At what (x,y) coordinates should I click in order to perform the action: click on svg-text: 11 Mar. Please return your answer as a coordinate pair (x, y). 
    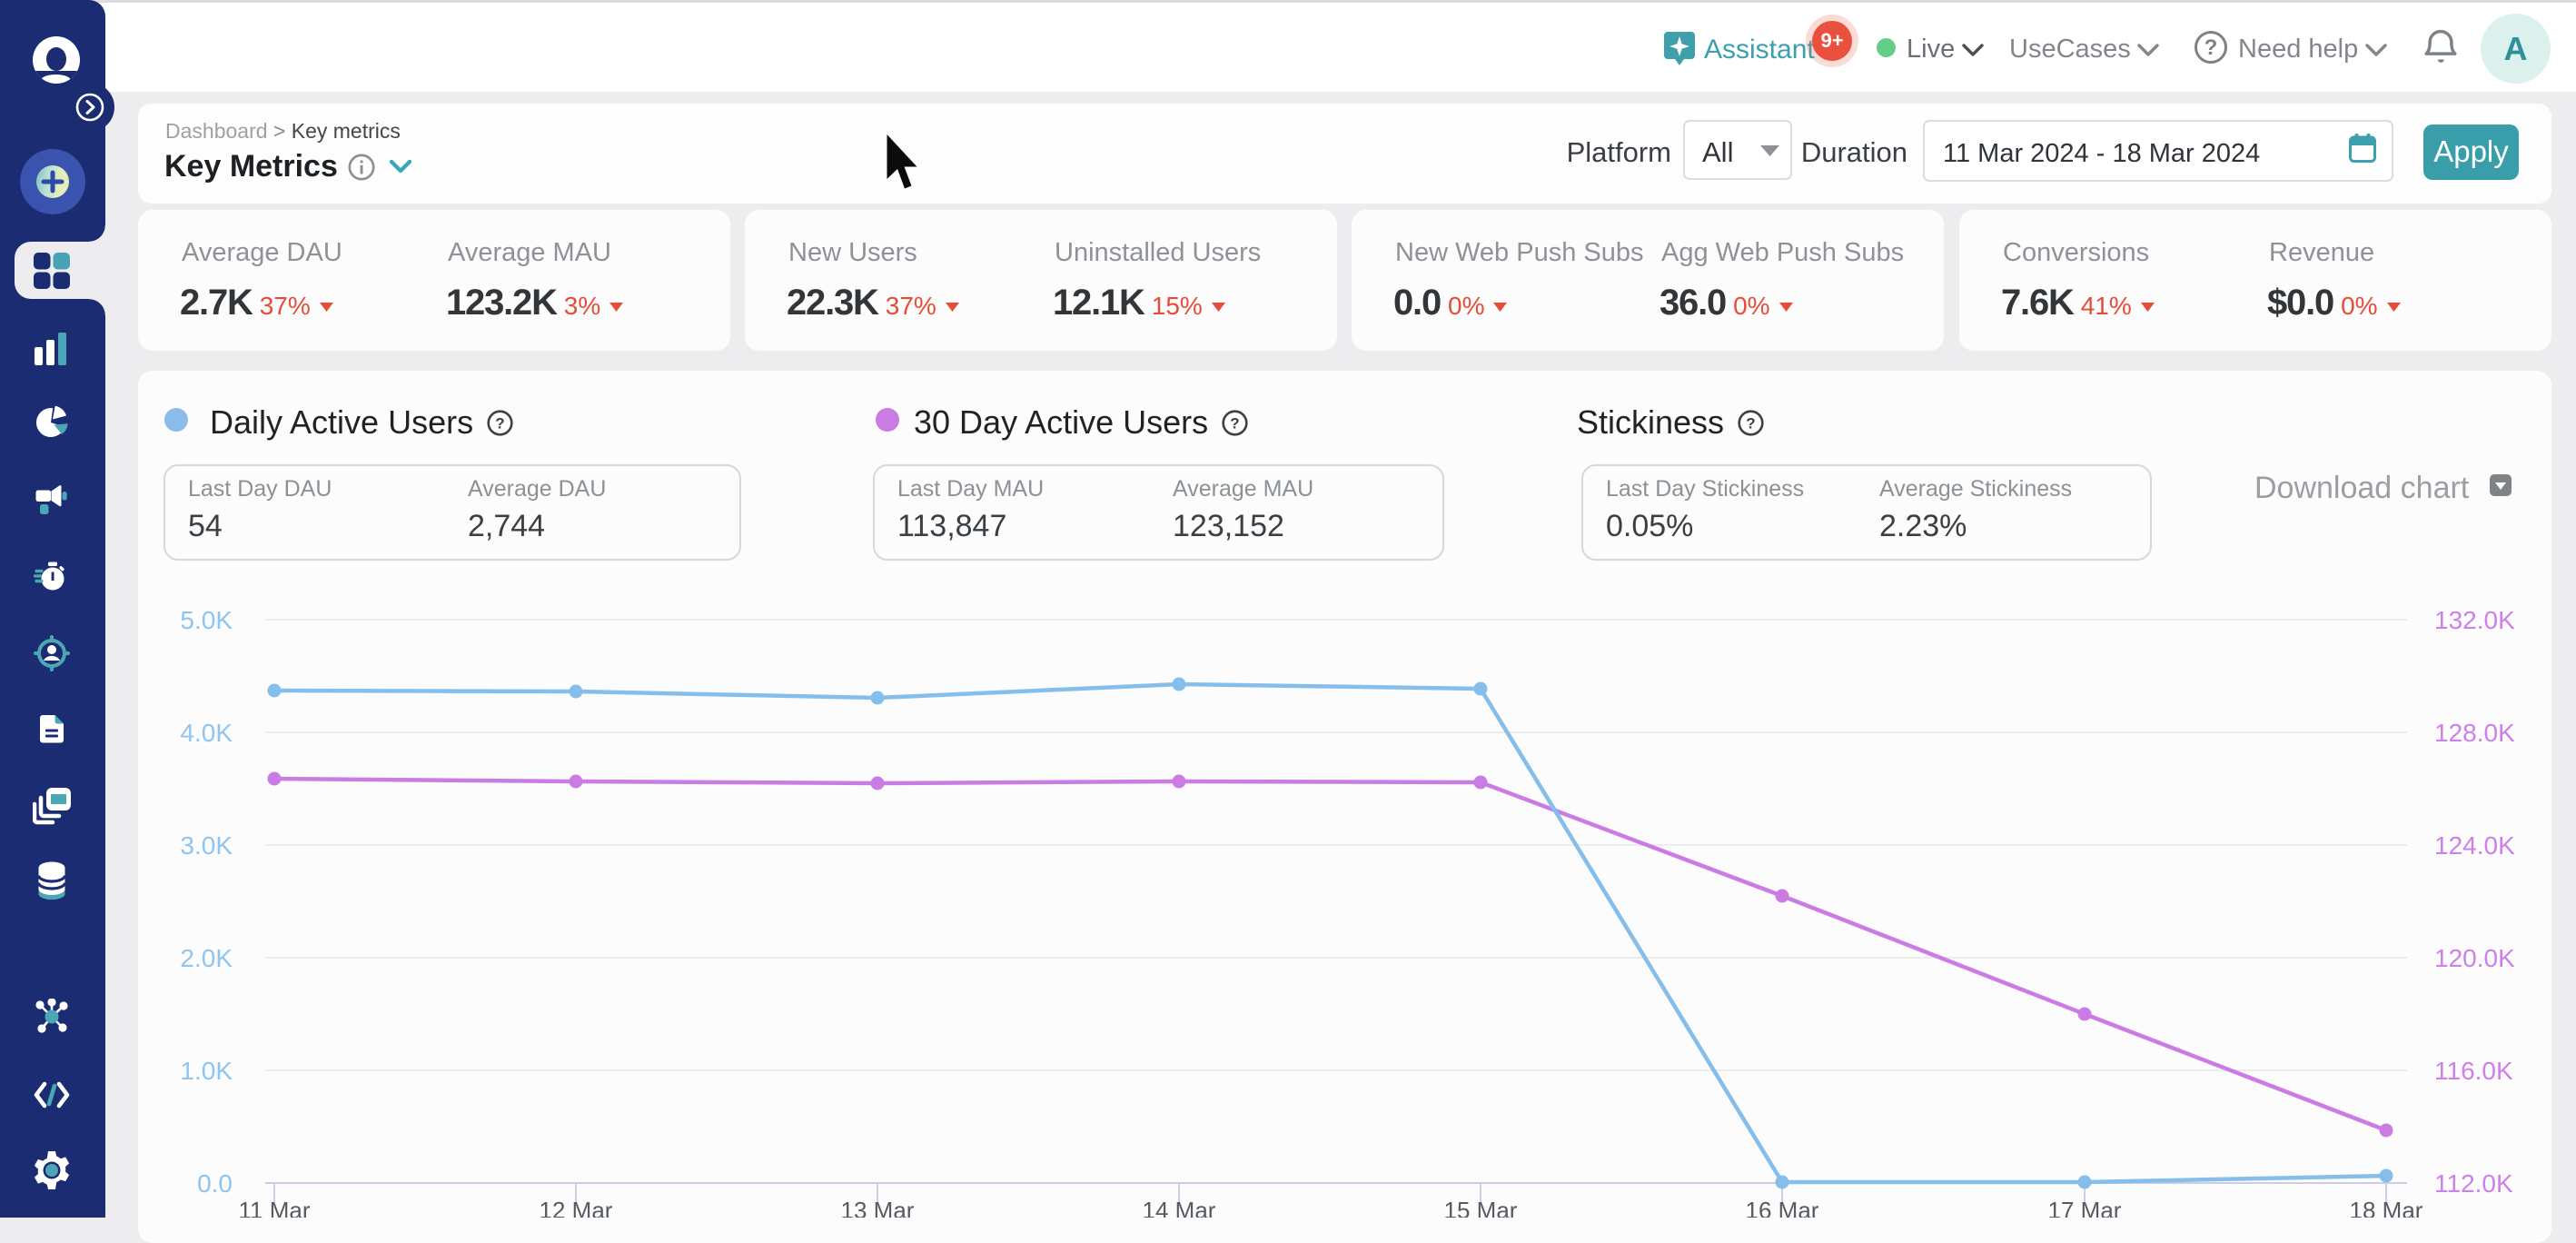
    Looking at the image, I should click on (275, 1207).